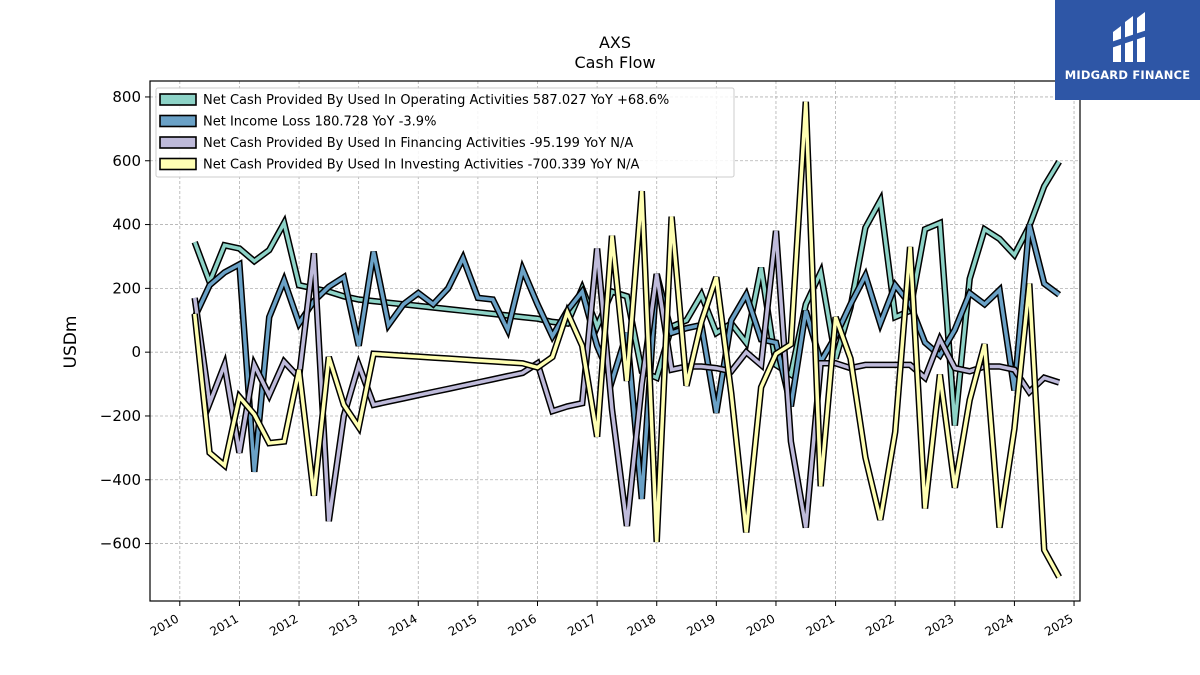  I want to click on x-tick-label: 2013, so click(343, 624).